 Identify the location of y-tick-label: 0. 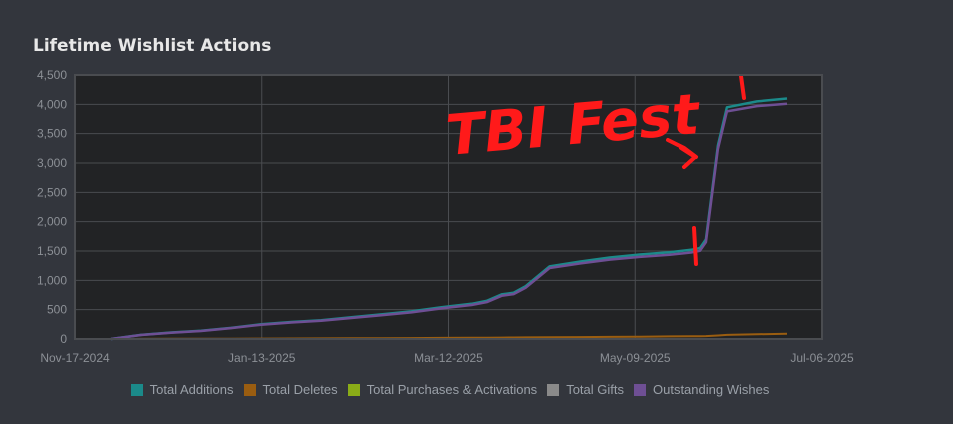
(63, 339).